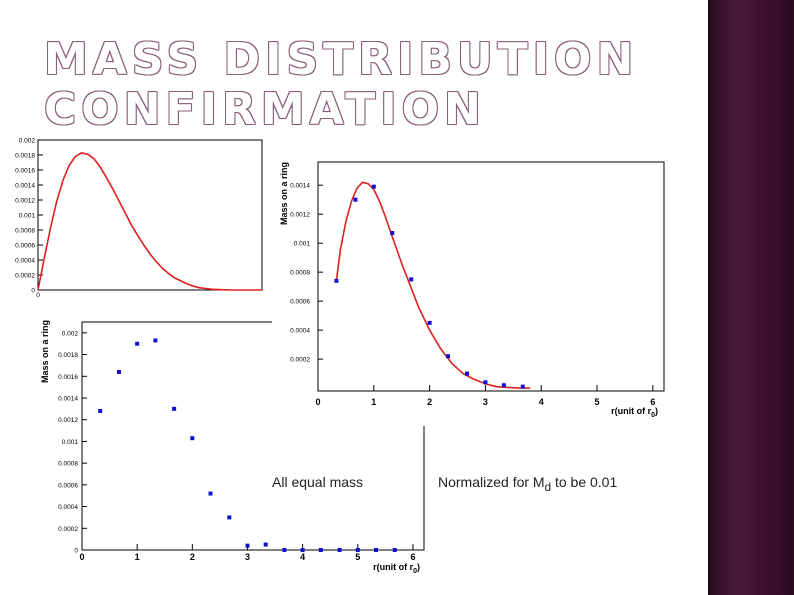  Describe the element at coordinates (149, 221) in the screenshot. I see `analytic-curve-line` at that location.